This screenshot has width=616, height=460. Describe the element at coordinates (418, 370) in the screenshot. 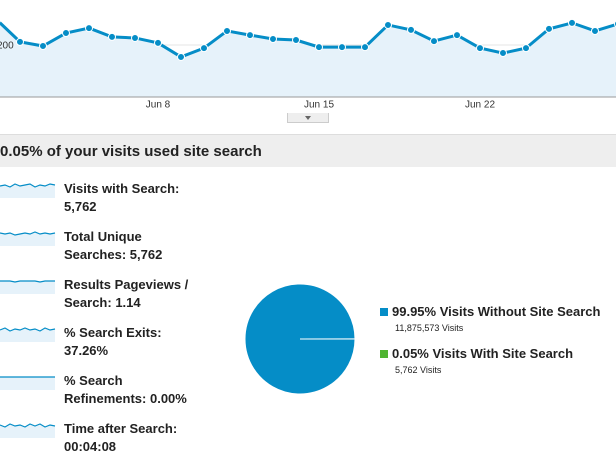

I see `legend-detail: 5,762 Visits` at that location.